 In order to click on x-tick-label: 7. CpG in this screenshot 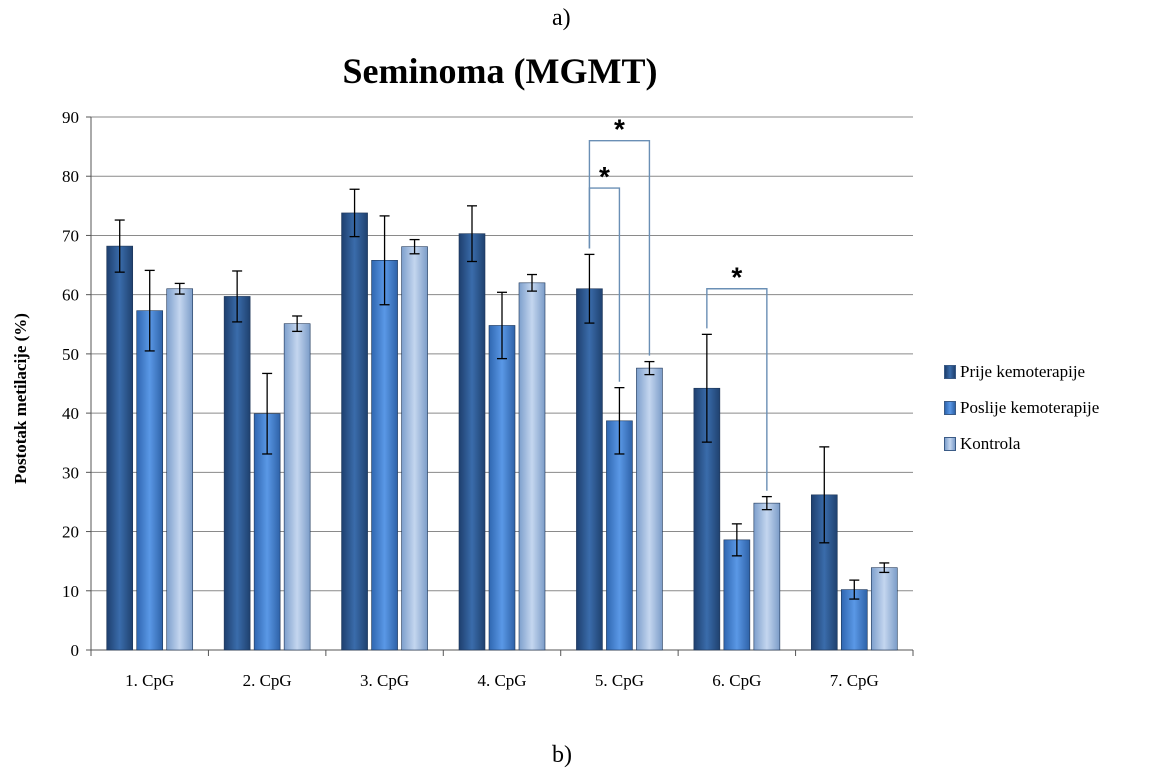, I will do `click(854, 680)`.